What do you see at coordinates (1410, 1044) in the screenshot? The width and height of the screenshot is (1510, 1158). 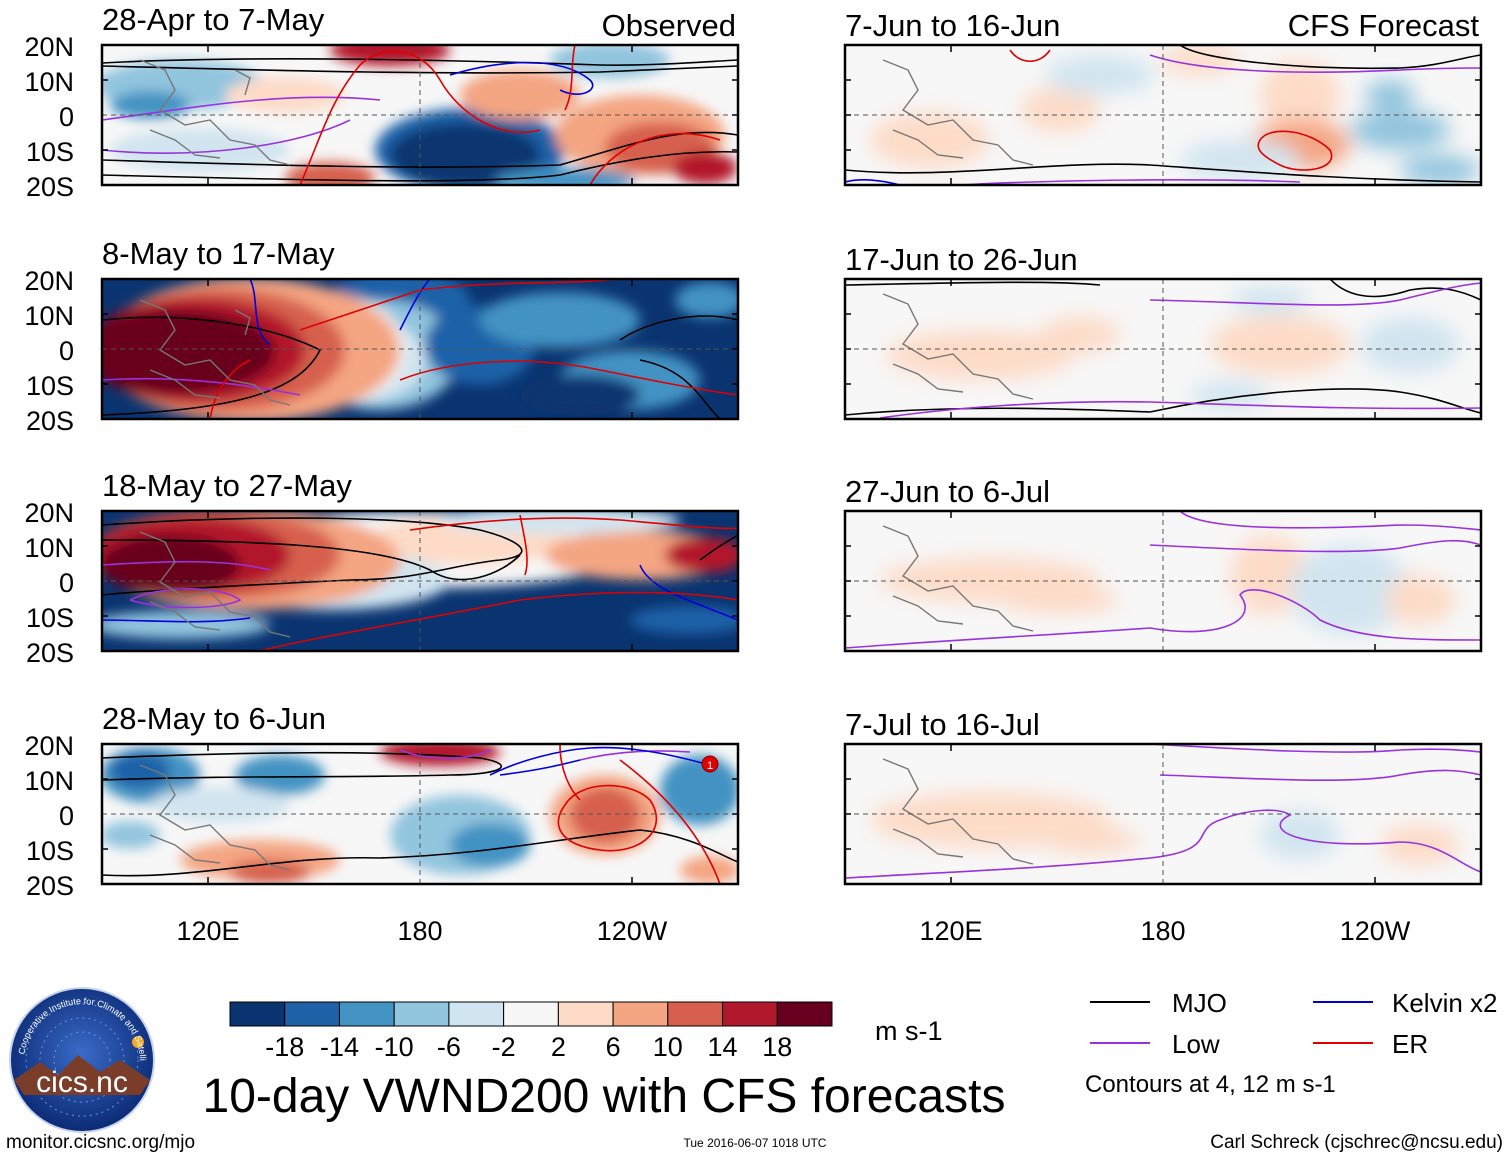 I see `legend-label: ER` at bounding box center [1410, 1044].